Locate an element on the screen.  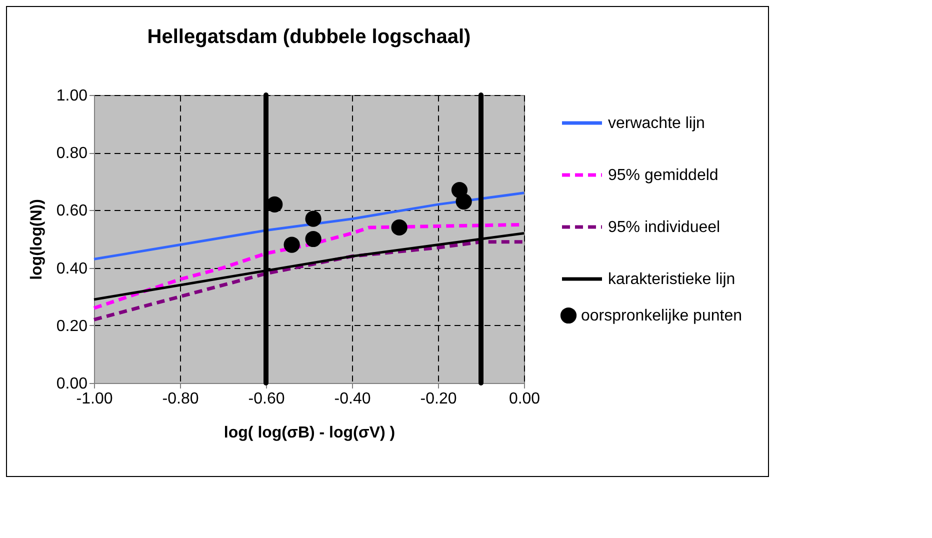
x-tick-label: 0.00 is located at coordinates (524, 399).